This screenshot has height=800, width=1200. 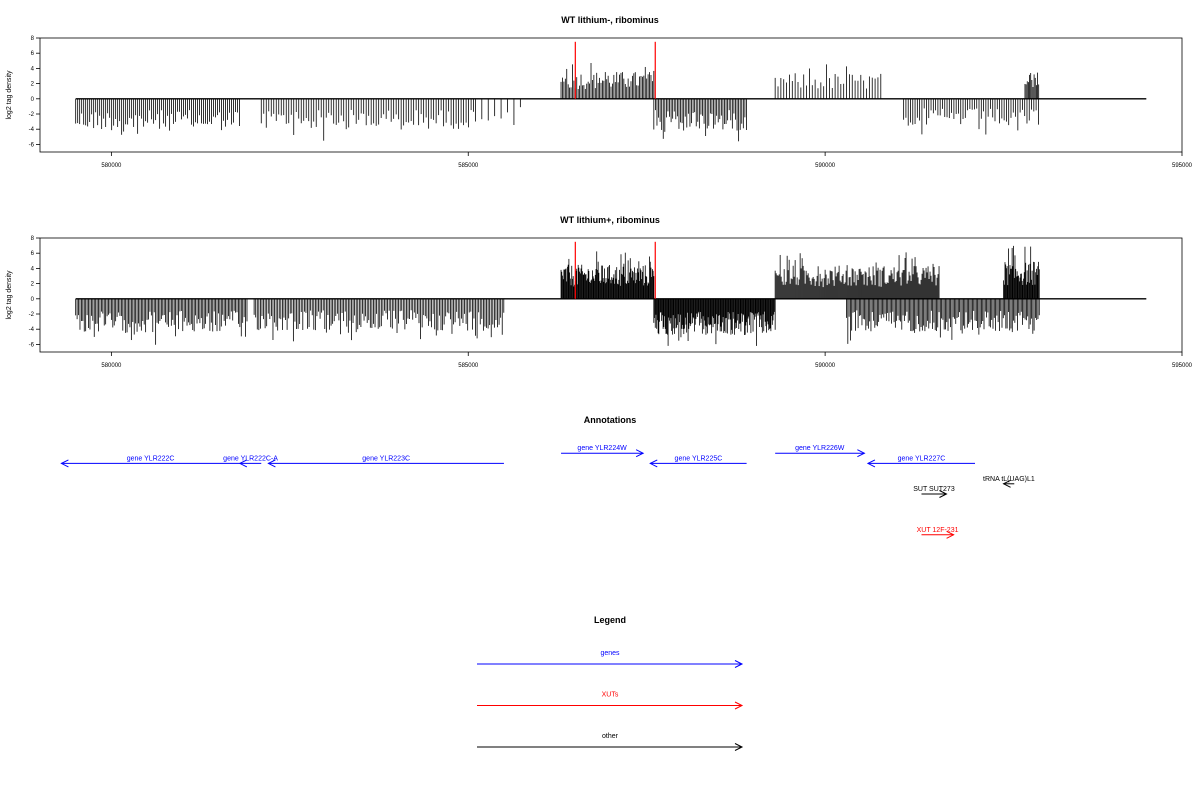 I want to click on panel-title: WT lithium-, ribominus, so click(x=610, y=20).